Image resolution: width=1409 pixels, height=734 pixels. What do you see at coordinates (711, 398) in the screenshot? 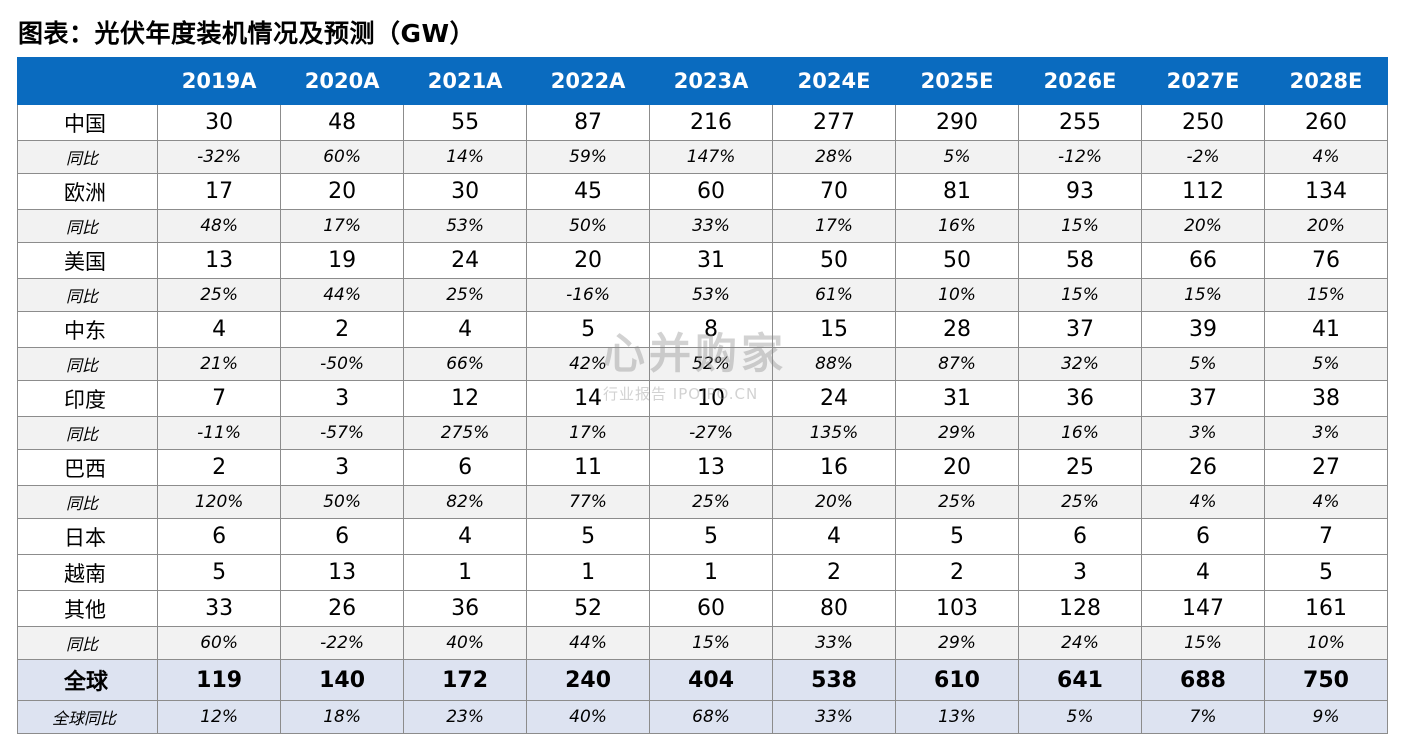
I see `table-cell: 10` at bounding box center [711, 398].